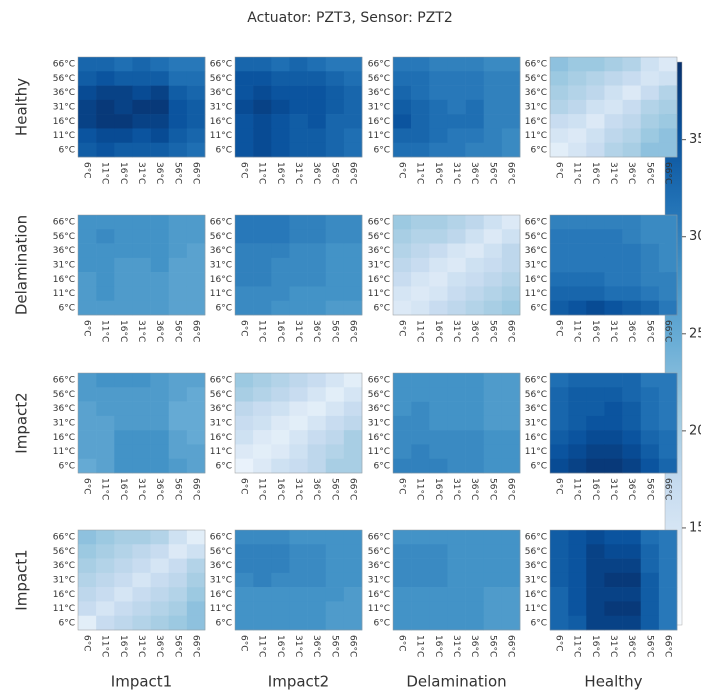 The height and width of the screenshot is (695, 701). I want to click on colorbar-tick-label: 30, so click(695, 236).